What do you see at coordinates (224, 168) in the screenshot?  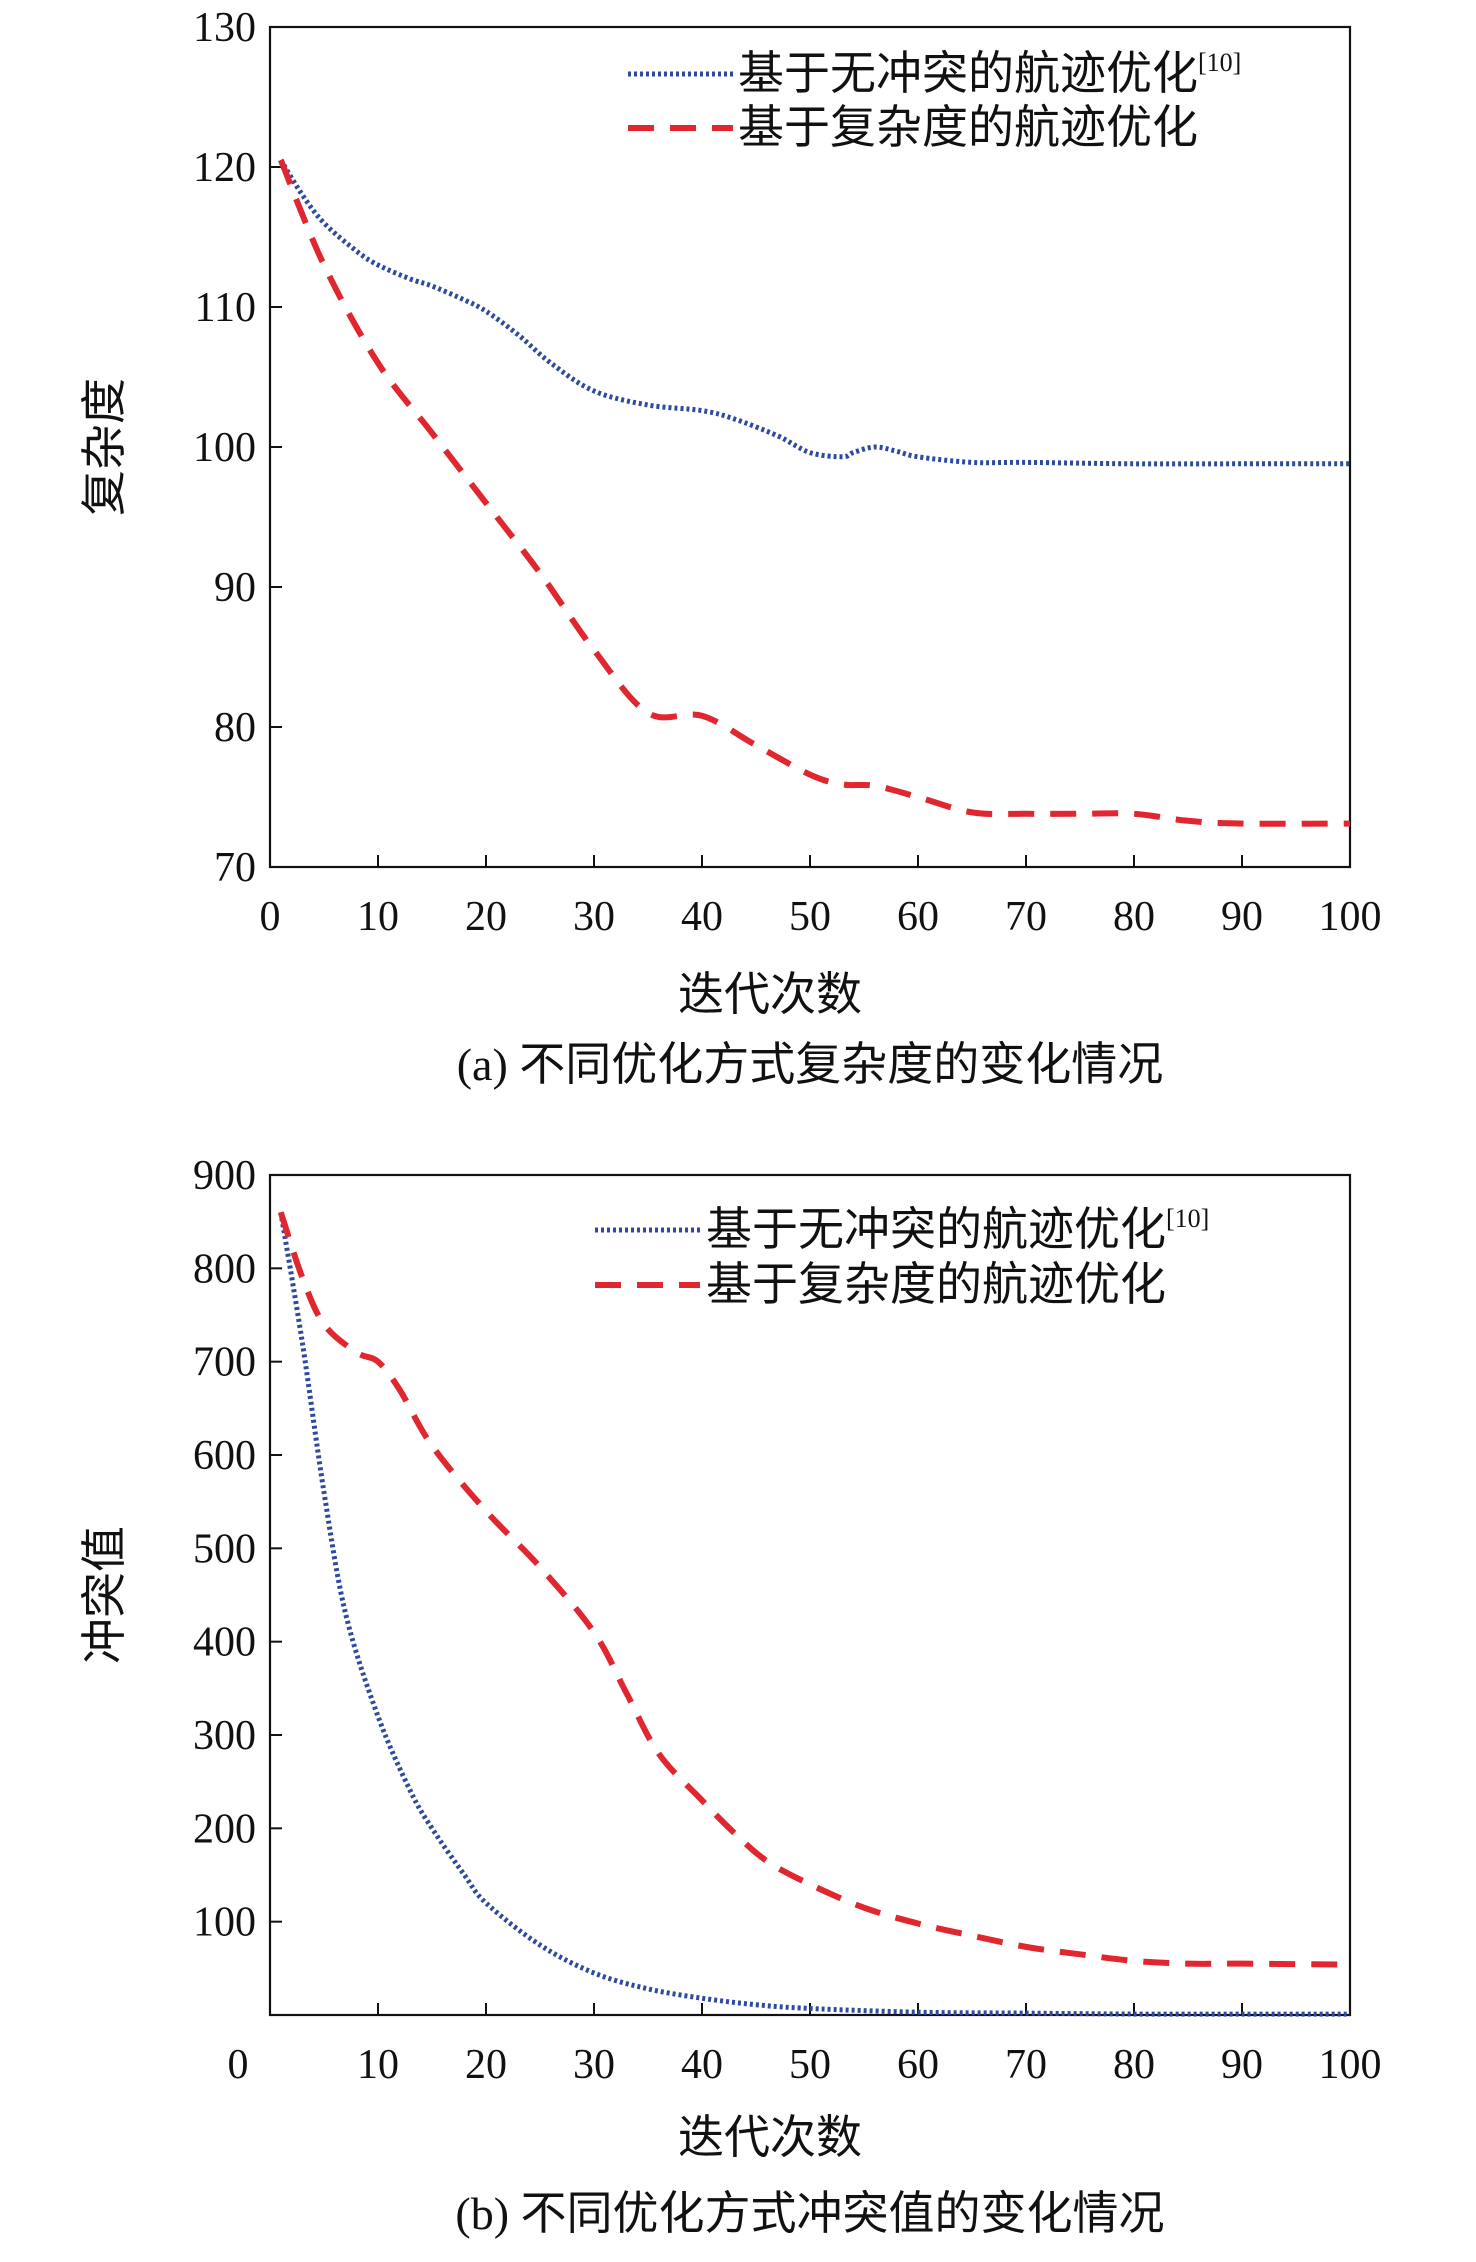 I see `y-tick-label: 120` at bounding box center [224, 168].